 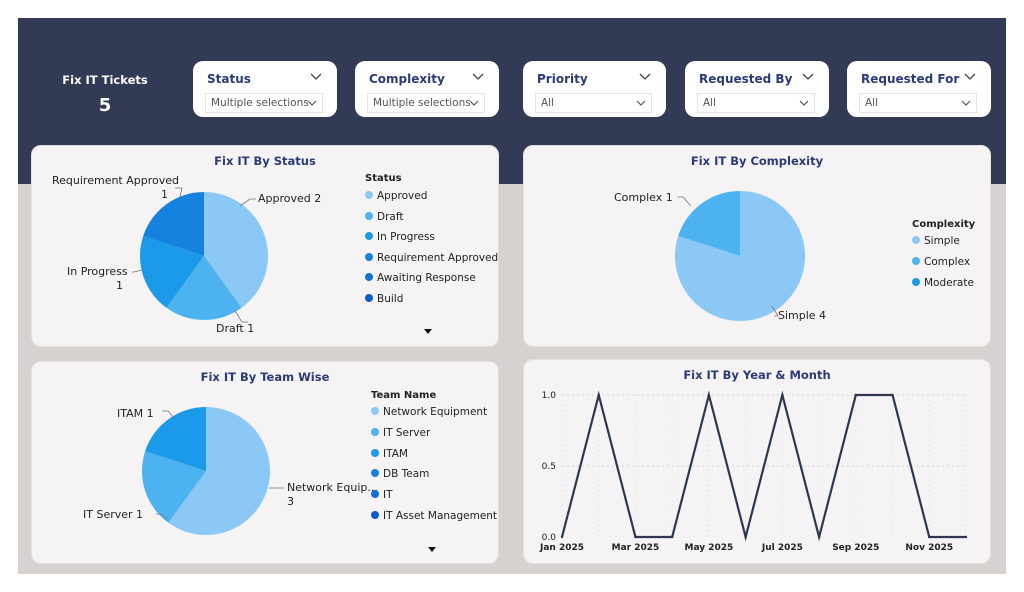 What do you see at coordinates (396, 196) in the screenshot?
I see `legend-item-approved: Approved` at bounding box center [396, 196].